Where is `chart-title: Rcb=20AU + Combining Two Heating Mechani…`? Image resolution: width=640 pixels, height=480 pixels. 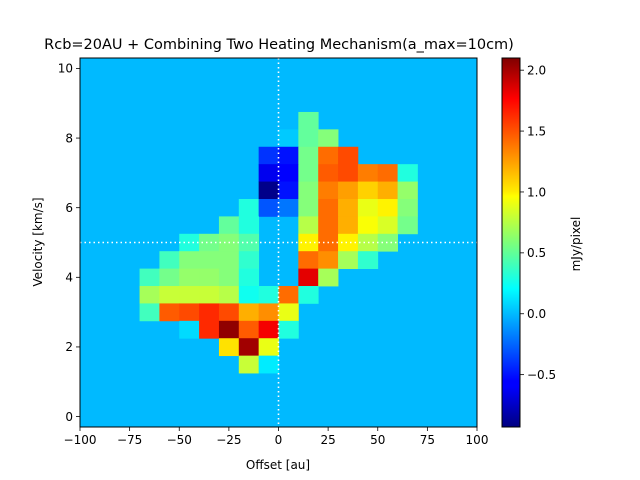
chart-title: Rcb=20AU + Combining Two Heating Mechani… is located at coordinates (279, 45).